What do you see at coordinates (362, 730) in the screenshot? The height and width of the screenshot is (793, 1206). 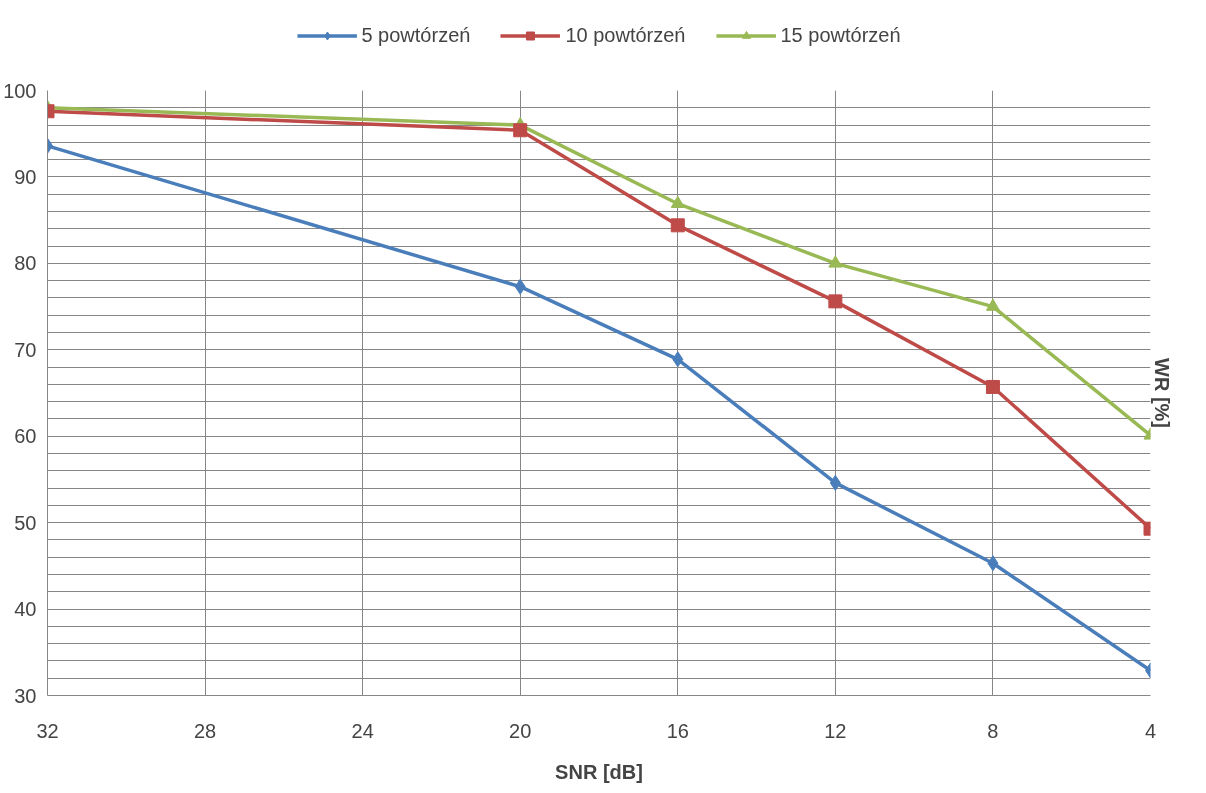 I see `x-tick-label: 24` at bounding box center [362, 730].